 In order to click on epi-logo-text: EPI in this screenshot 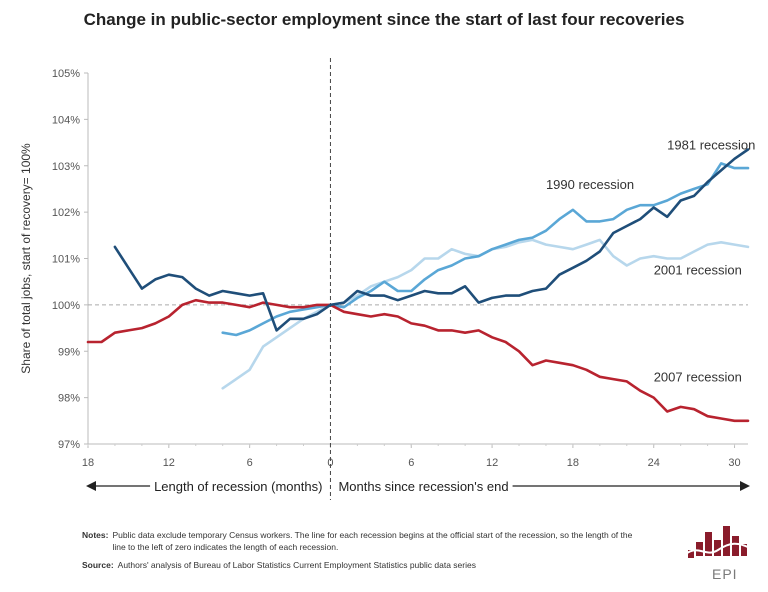, I will do `click(725, 574)`.